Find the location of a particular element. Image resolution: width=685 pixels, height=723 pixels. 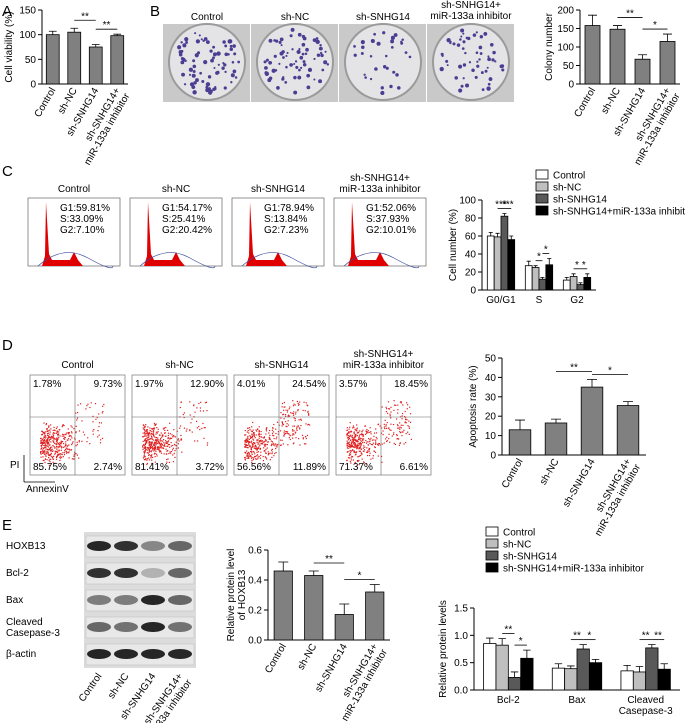

x-tick-label: Bax is located at coordinates (576, 700).